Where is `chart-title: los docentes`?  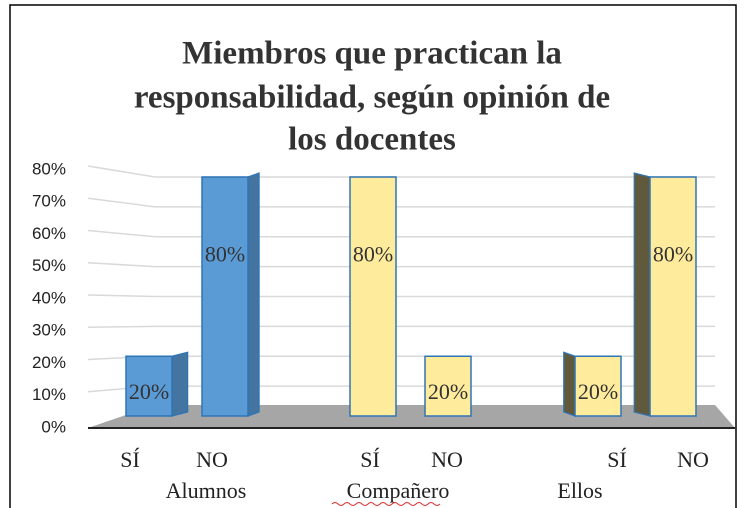
chart-title: los docentes is located at coordinates (372, 140).